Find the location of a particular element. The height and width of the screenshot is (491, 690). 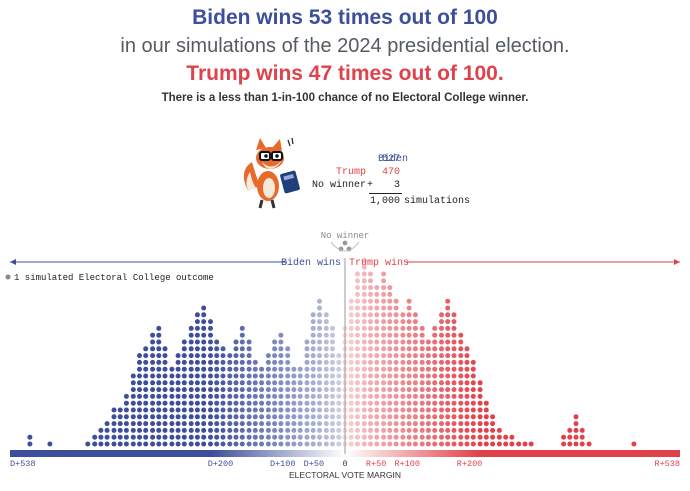

trump-headline: Trump wins 47 times out of 100. is located at coordinates (345, 73).